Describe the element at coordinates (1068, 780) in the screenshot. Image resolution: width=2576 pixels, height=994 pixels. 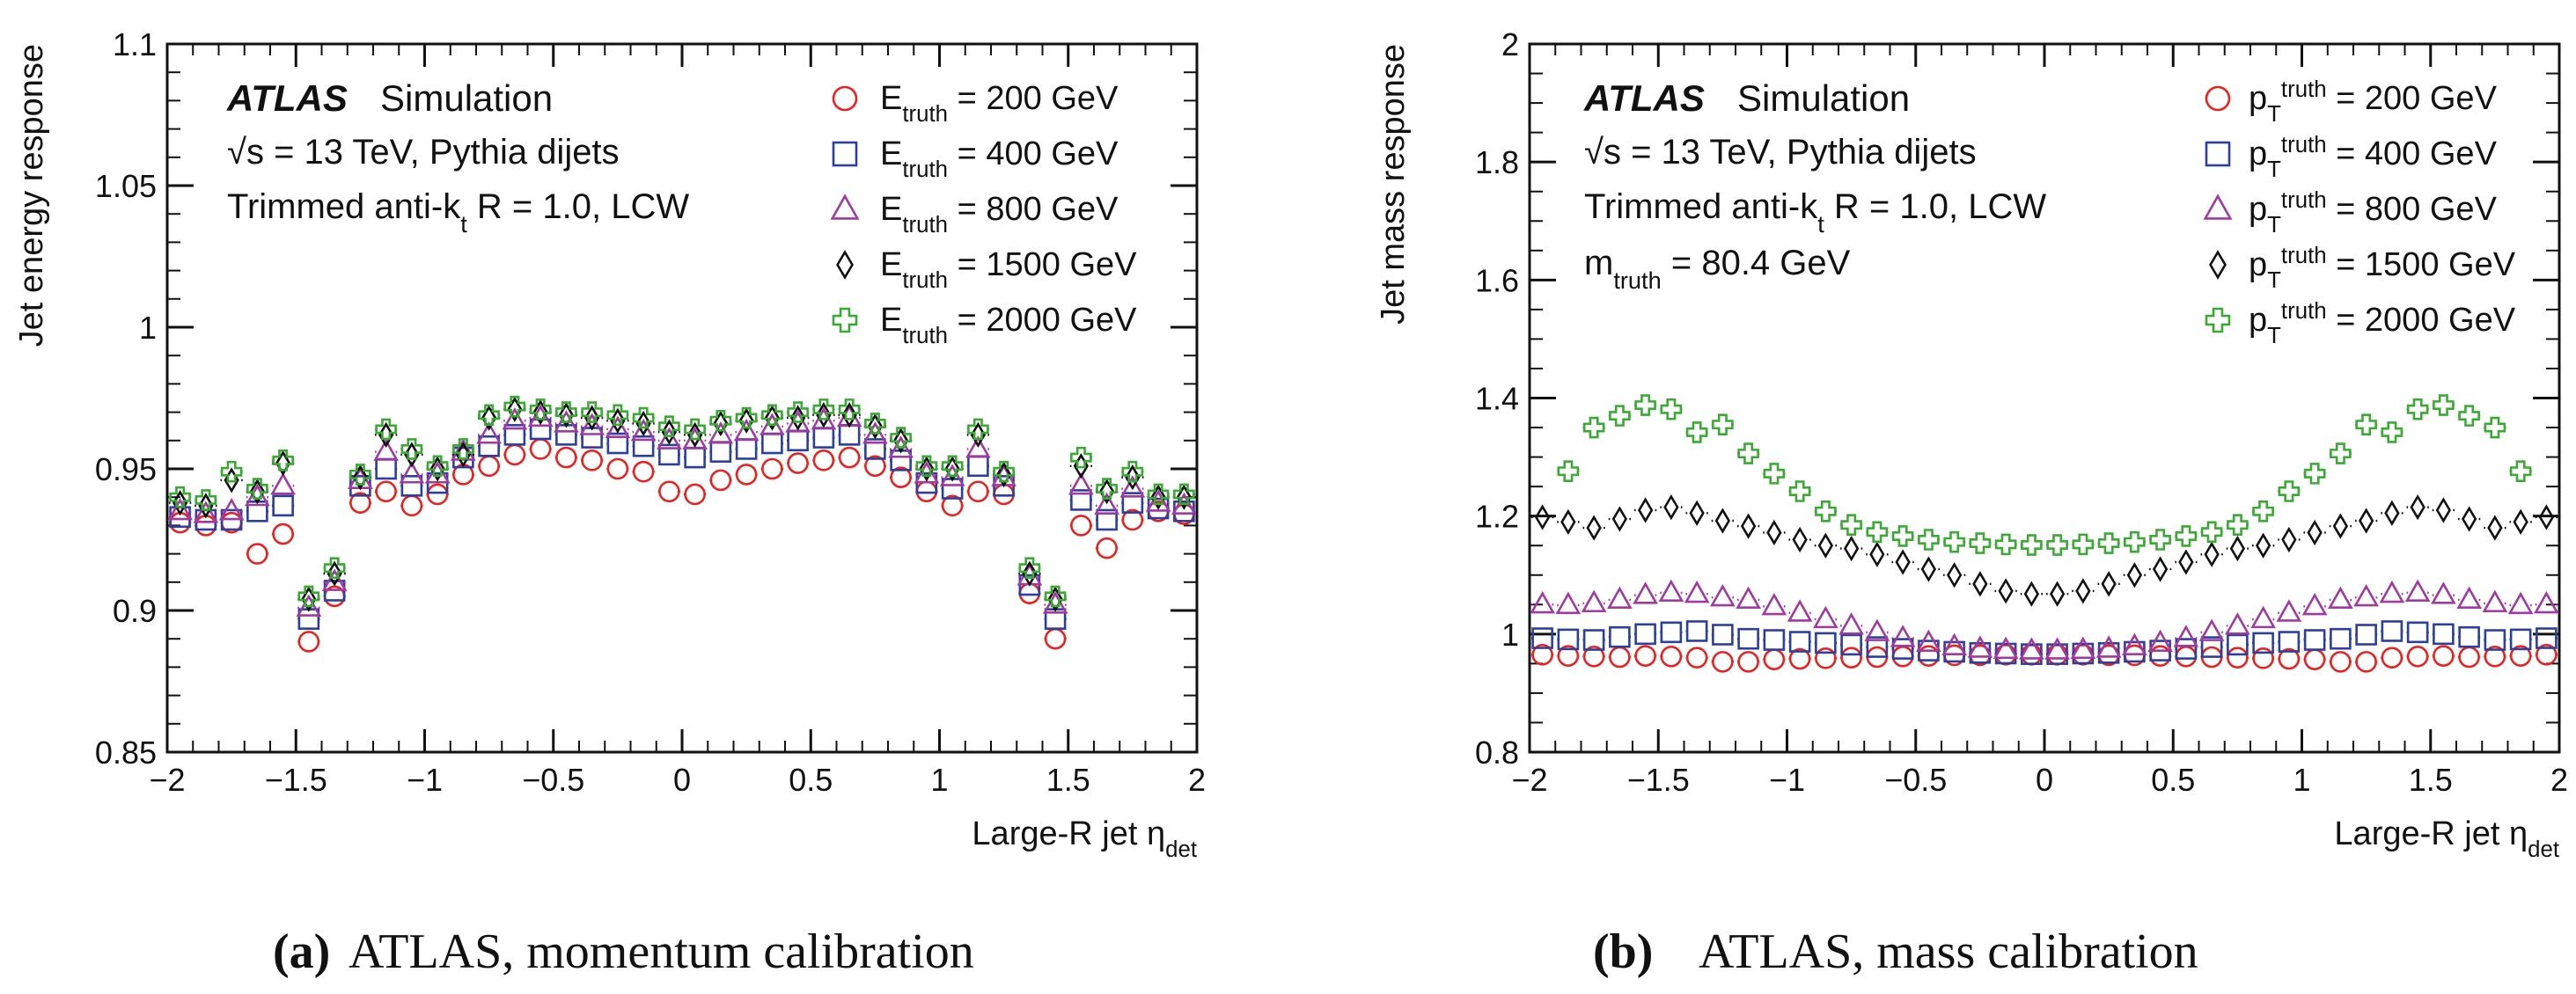
I see `x-tick-label: 1.5` at that location.